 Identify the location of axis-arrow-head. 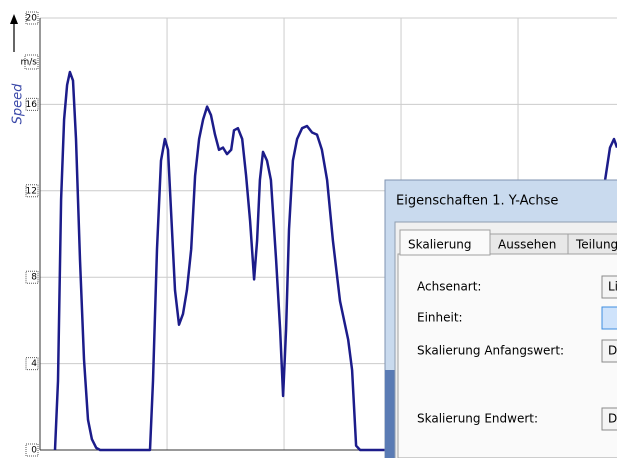
(14, 19).